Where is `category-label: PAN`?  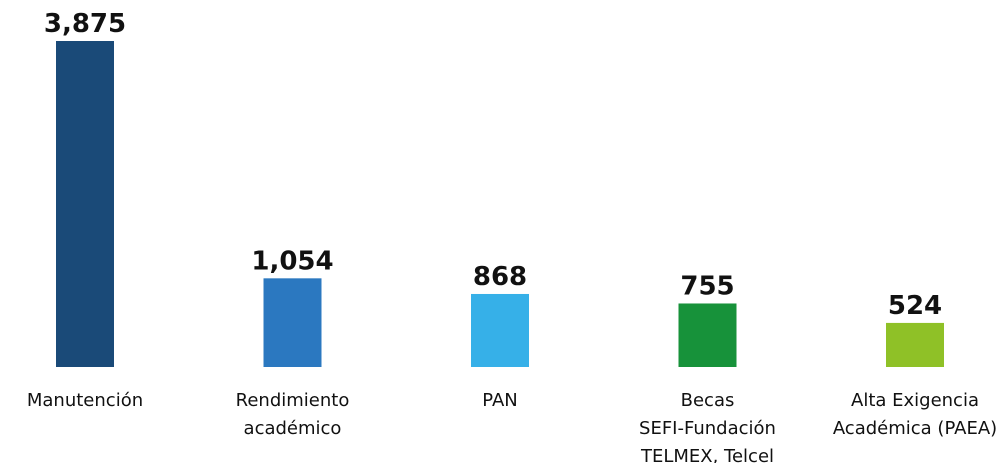 category-label: PAN is located at coordinates (499, 400).